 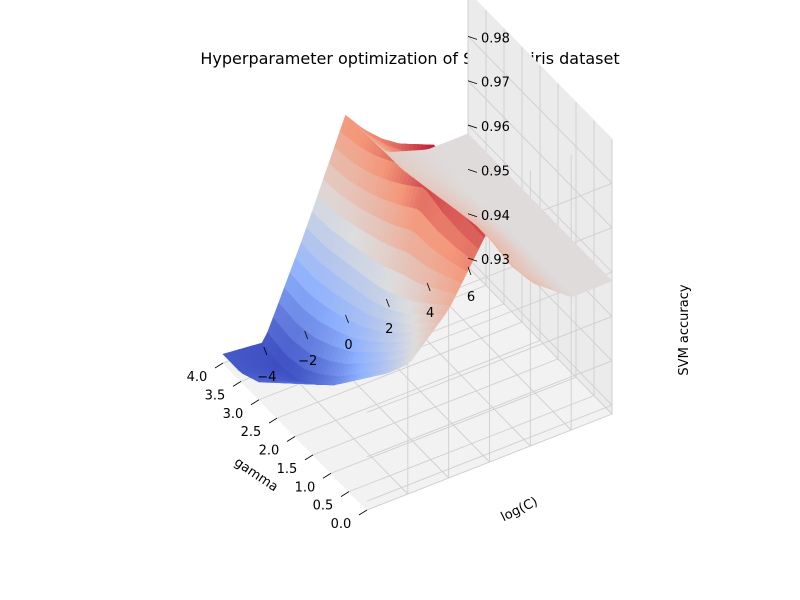 What do you see at coordinates (341, 524) in the screenshot?
I see `x-tick-label: 0.0` at bounding box center [341, 524].